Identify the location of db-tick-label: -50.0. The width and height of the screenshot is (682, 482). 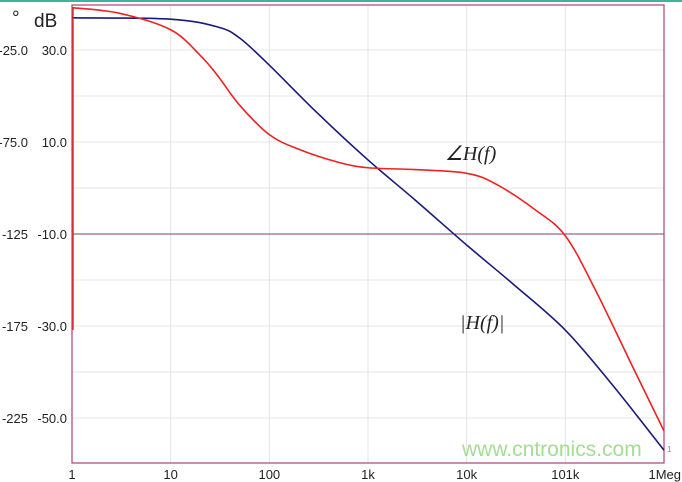
(52, 418).